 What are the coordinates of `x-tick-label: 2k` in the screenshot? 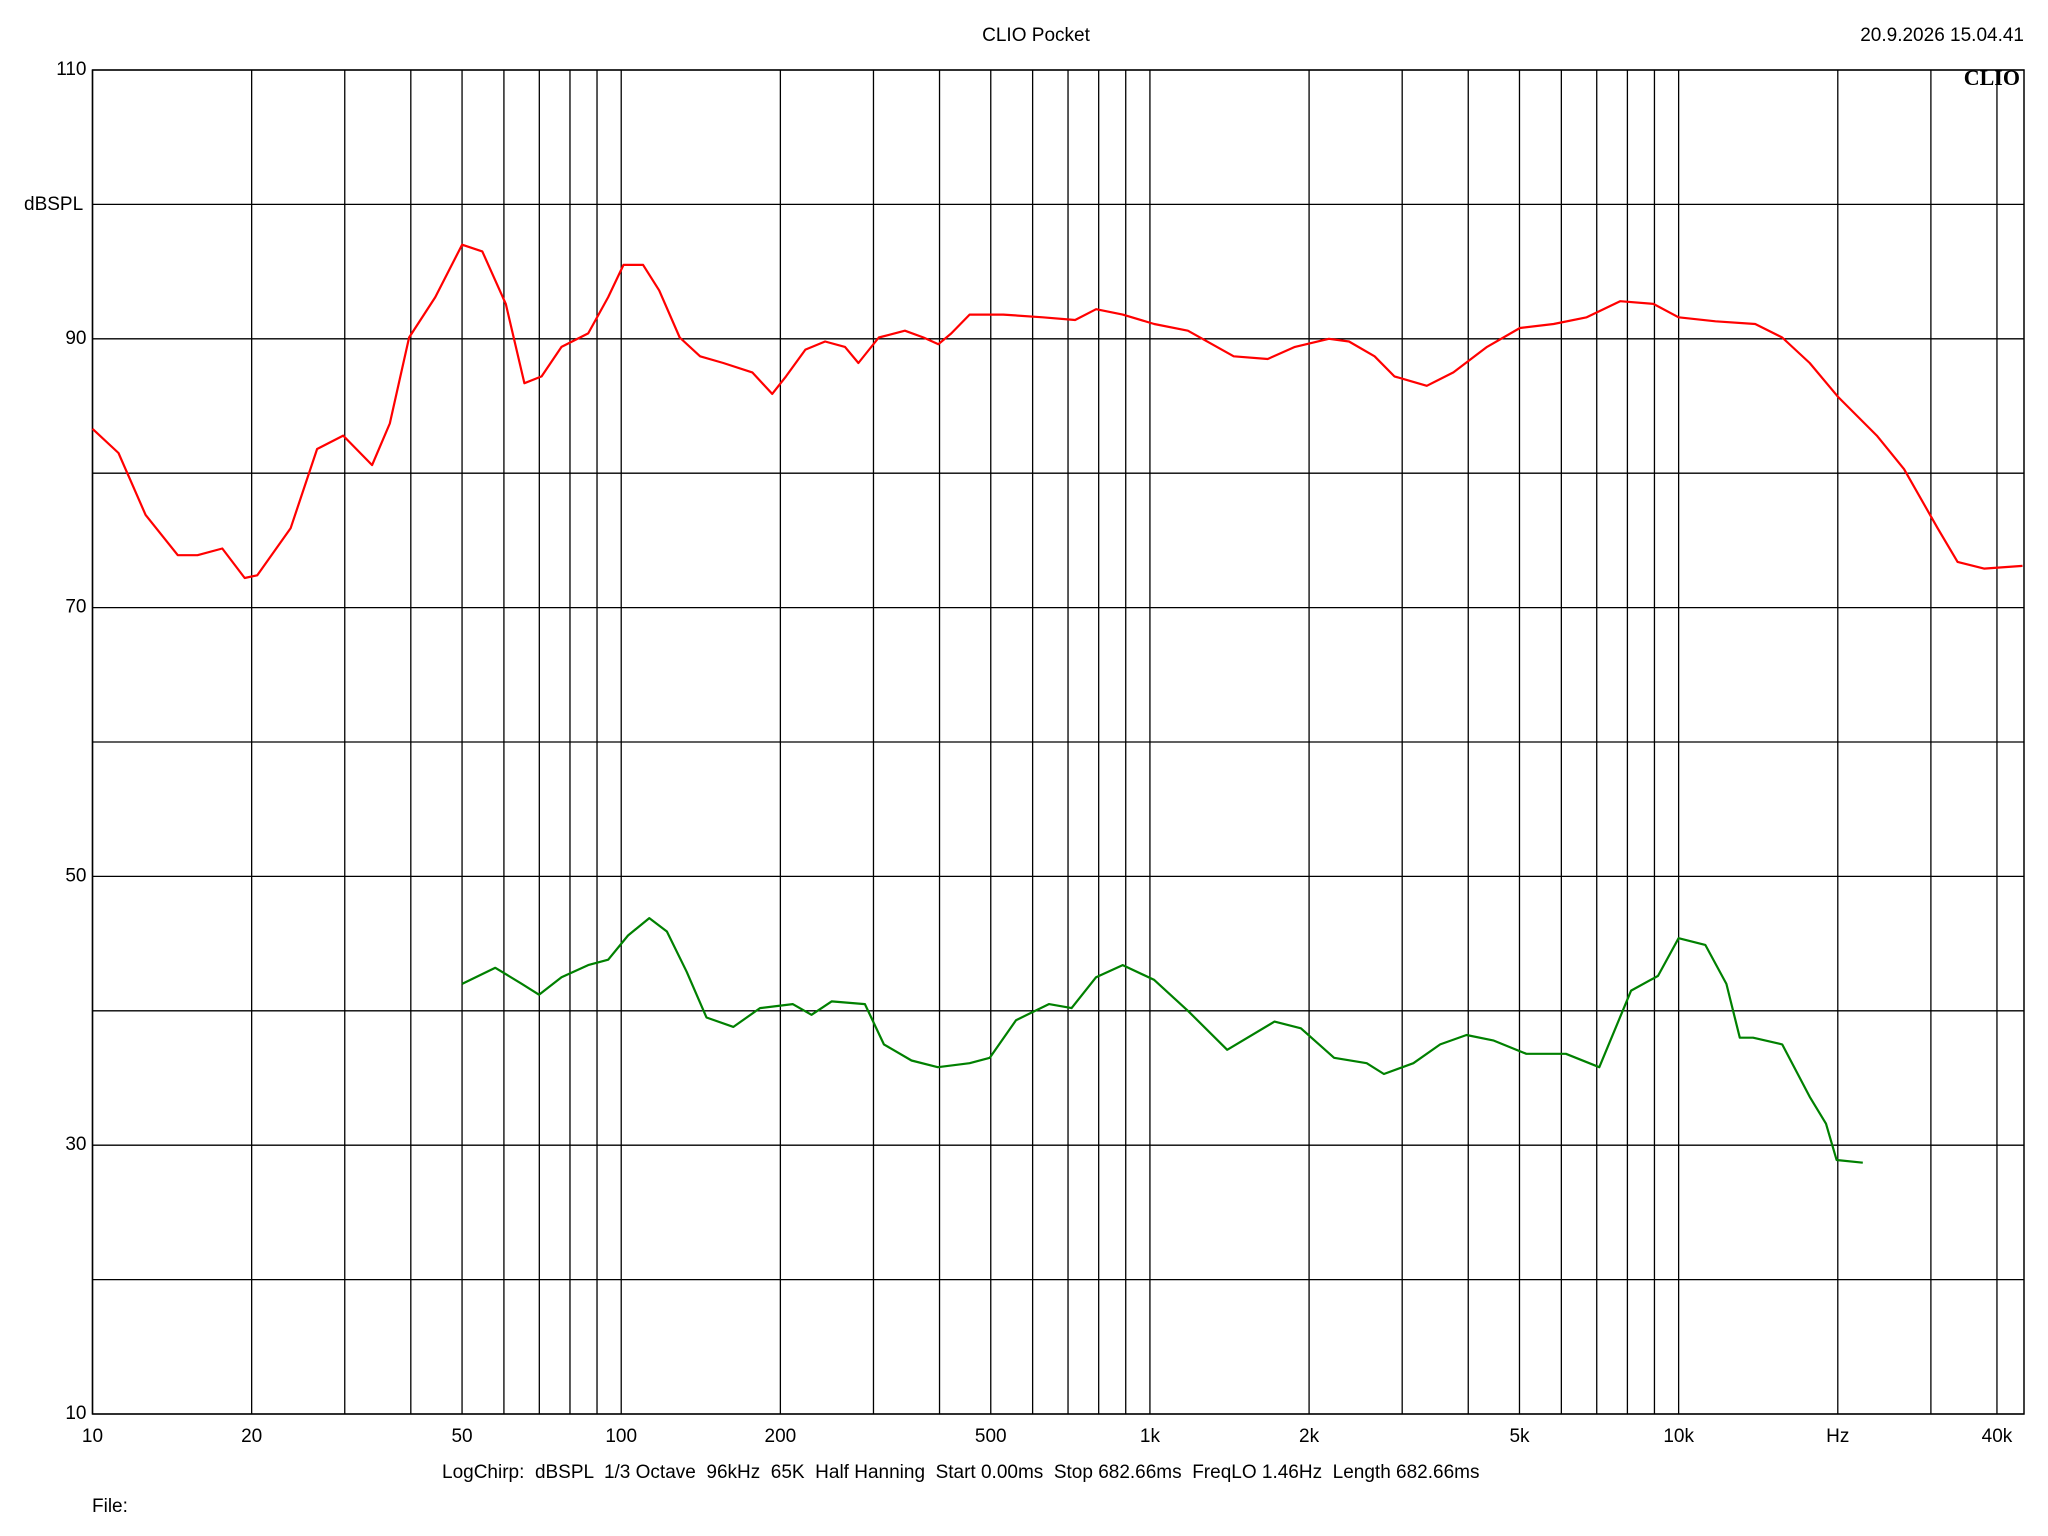 It's located at (1309, 1436).